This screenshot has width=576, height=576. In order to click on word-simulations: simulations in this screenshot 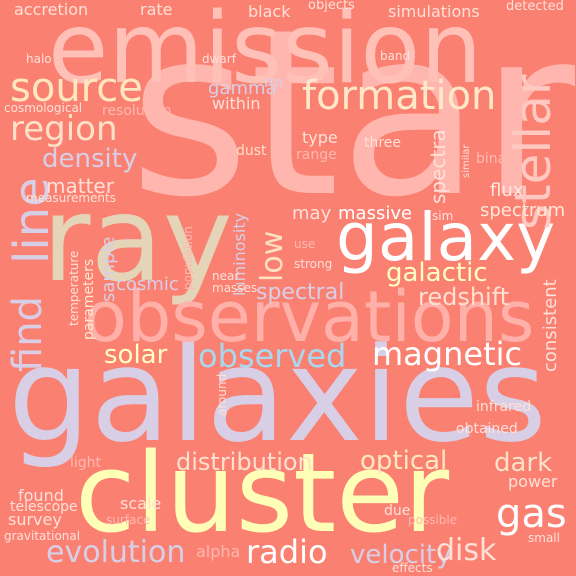, I will do `click(434, 11)`.